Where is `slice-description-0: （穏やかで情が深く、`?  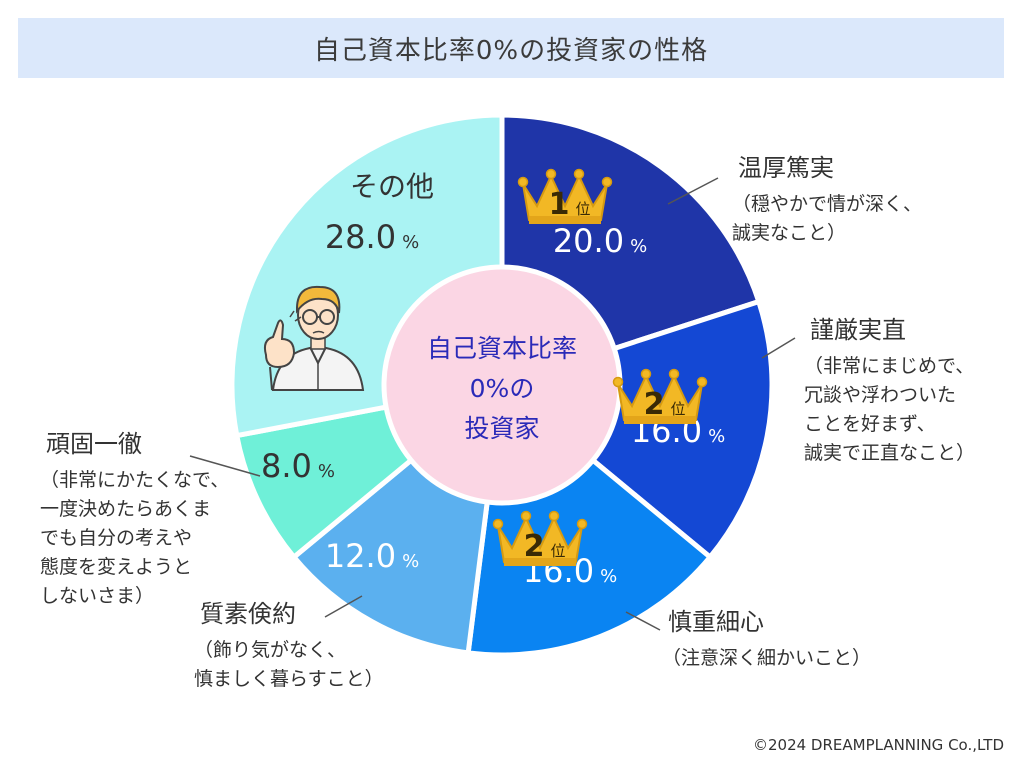 slice-description-0: （穏やかで情が深く、 is located at coordinates (827, 204).